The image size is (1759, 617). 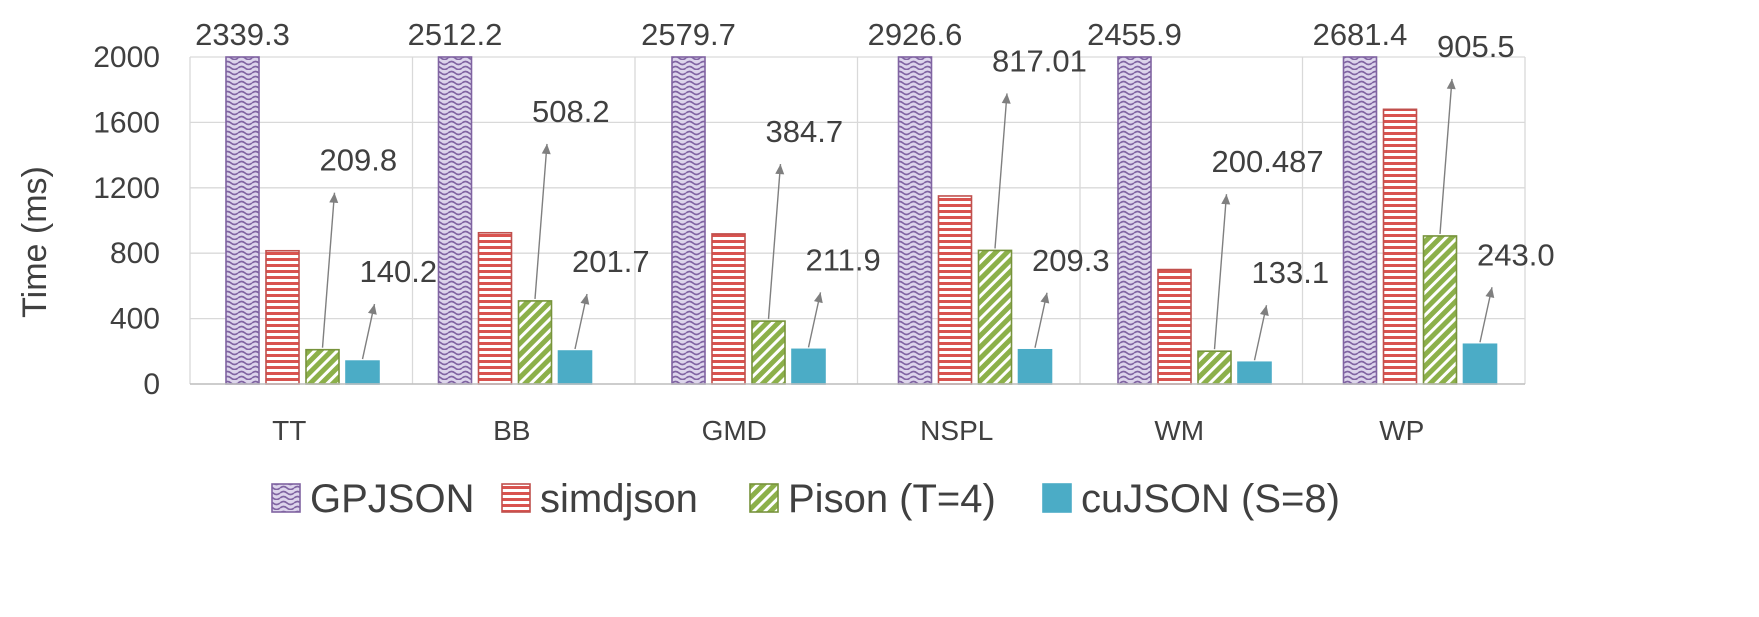 What do you see at coordinates (995, 317) in the screenshot?
I see `bar-pison-t-4-nspl` at bounding box center [995, 317].